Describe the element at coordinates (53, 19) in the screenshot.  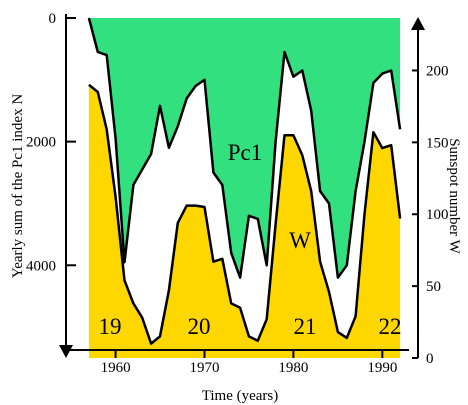
I see `left-tick-label: 0` at that location.